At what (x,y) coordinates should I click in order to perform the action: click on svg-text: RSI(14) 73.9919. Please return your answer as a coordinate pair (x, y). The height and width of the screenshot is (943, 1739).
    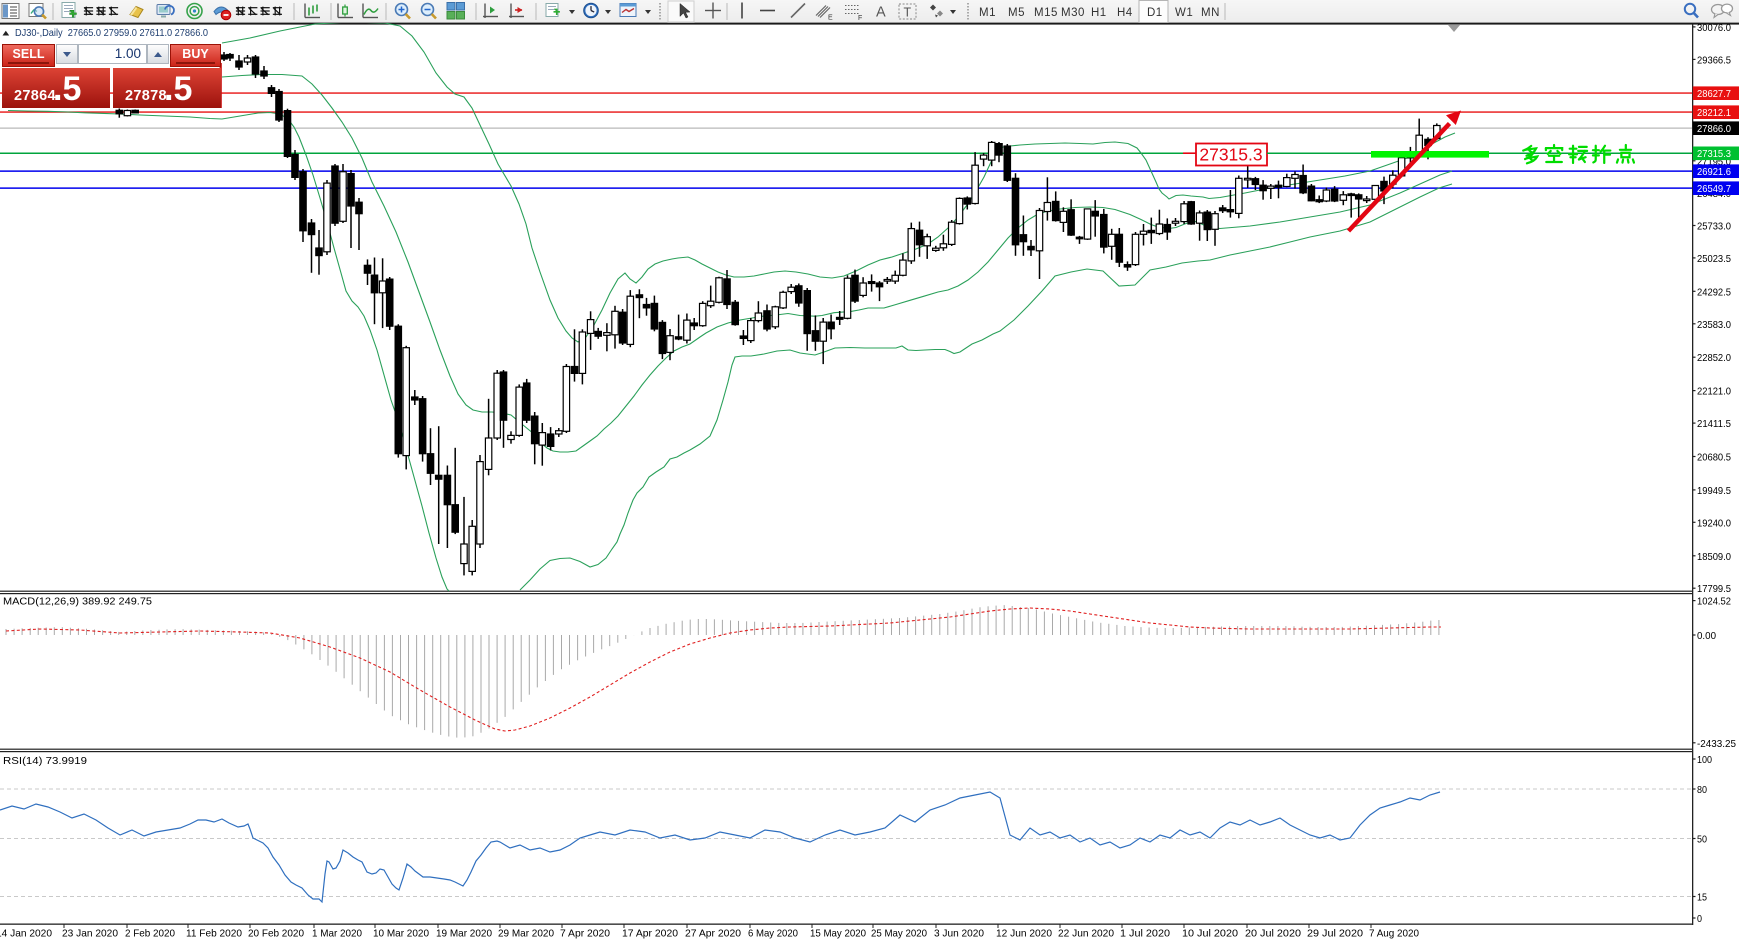
    Looking at the image, I should click on (45, 761).